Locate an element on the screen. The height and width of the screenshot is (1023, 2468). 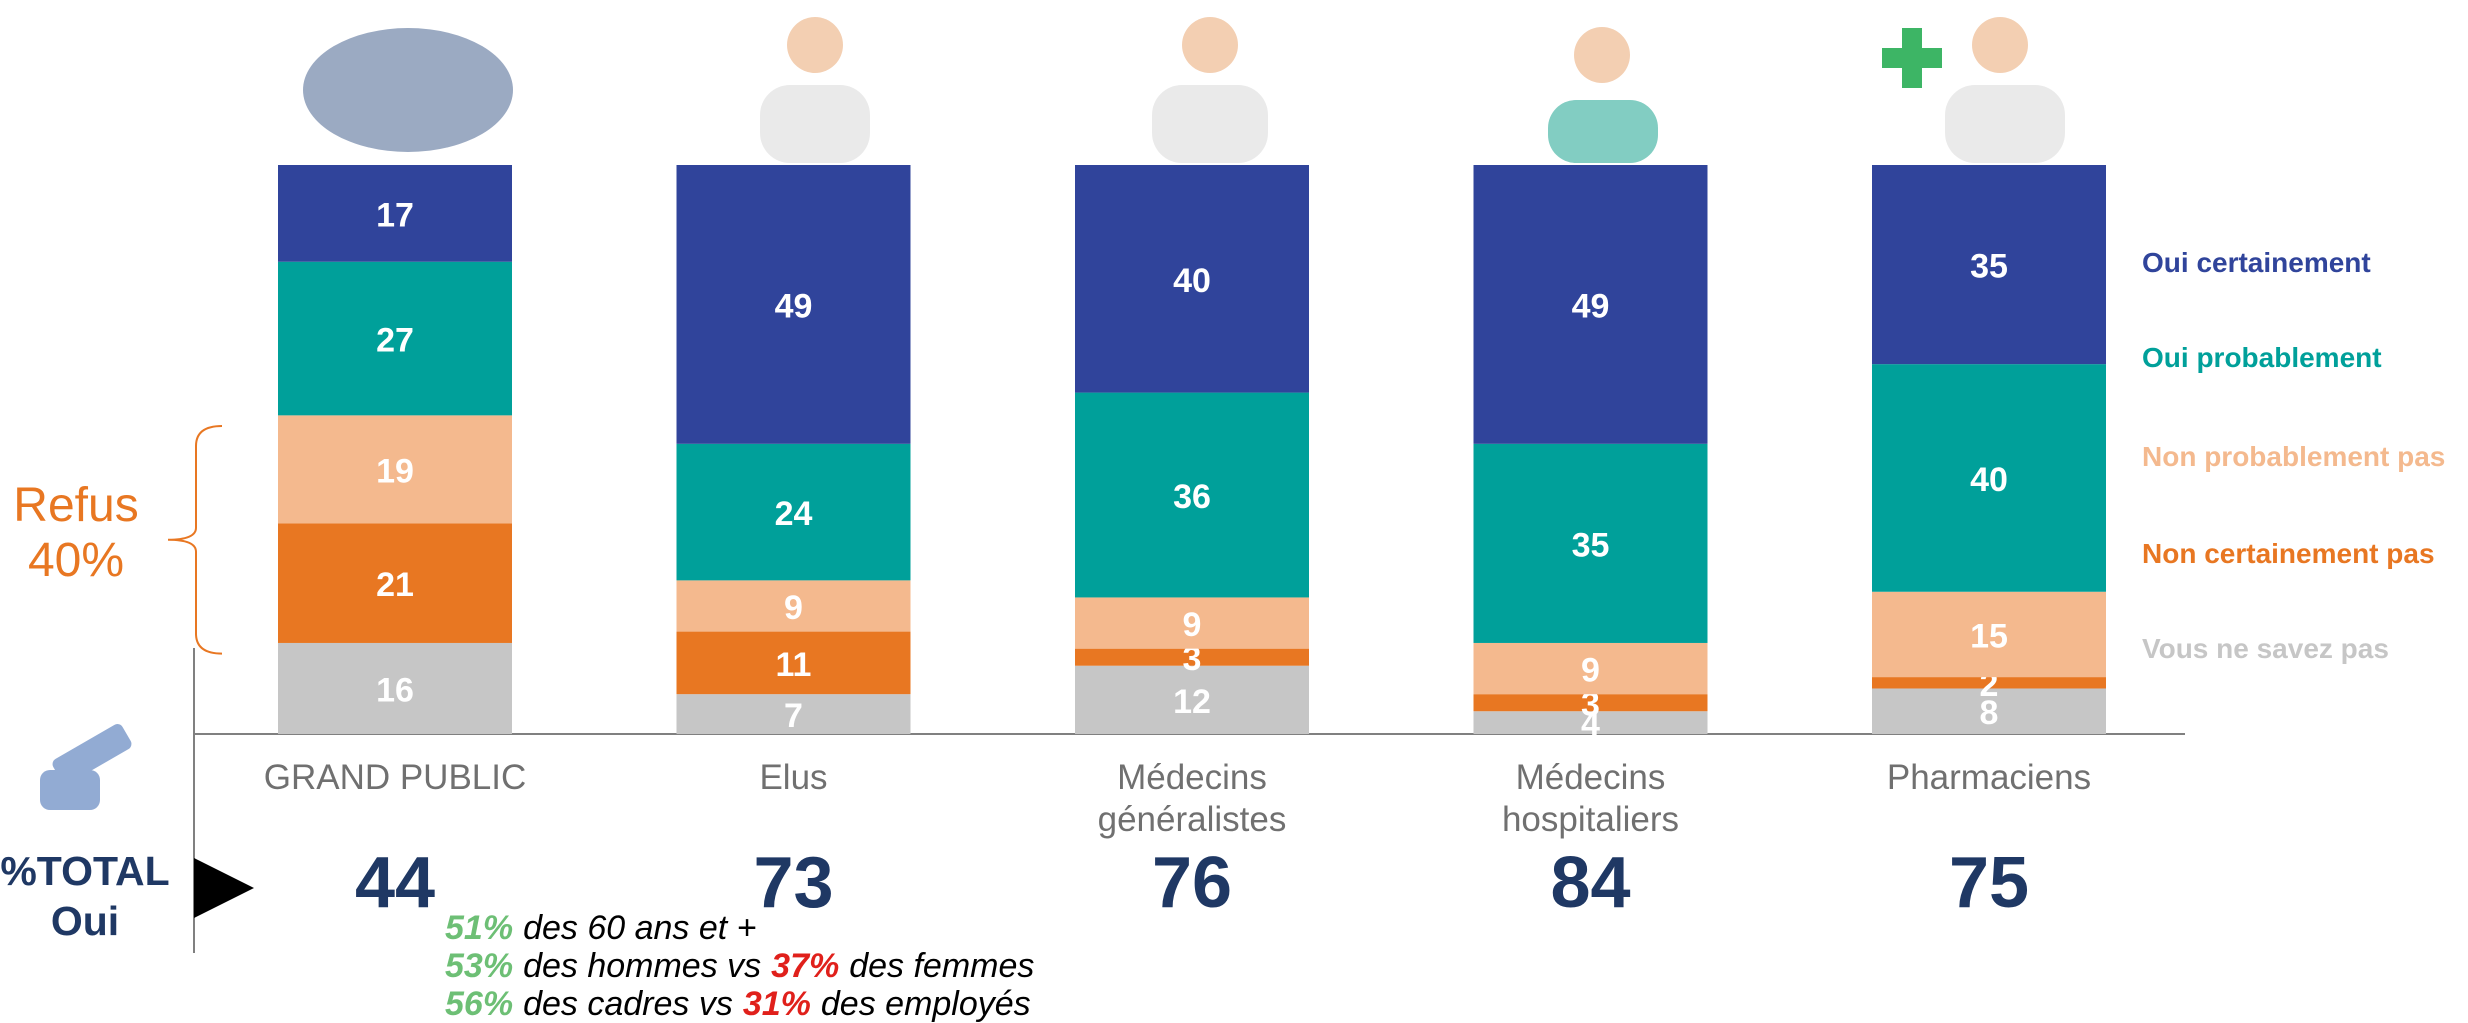
vaccine-icon is located at coordinates (86, 767).